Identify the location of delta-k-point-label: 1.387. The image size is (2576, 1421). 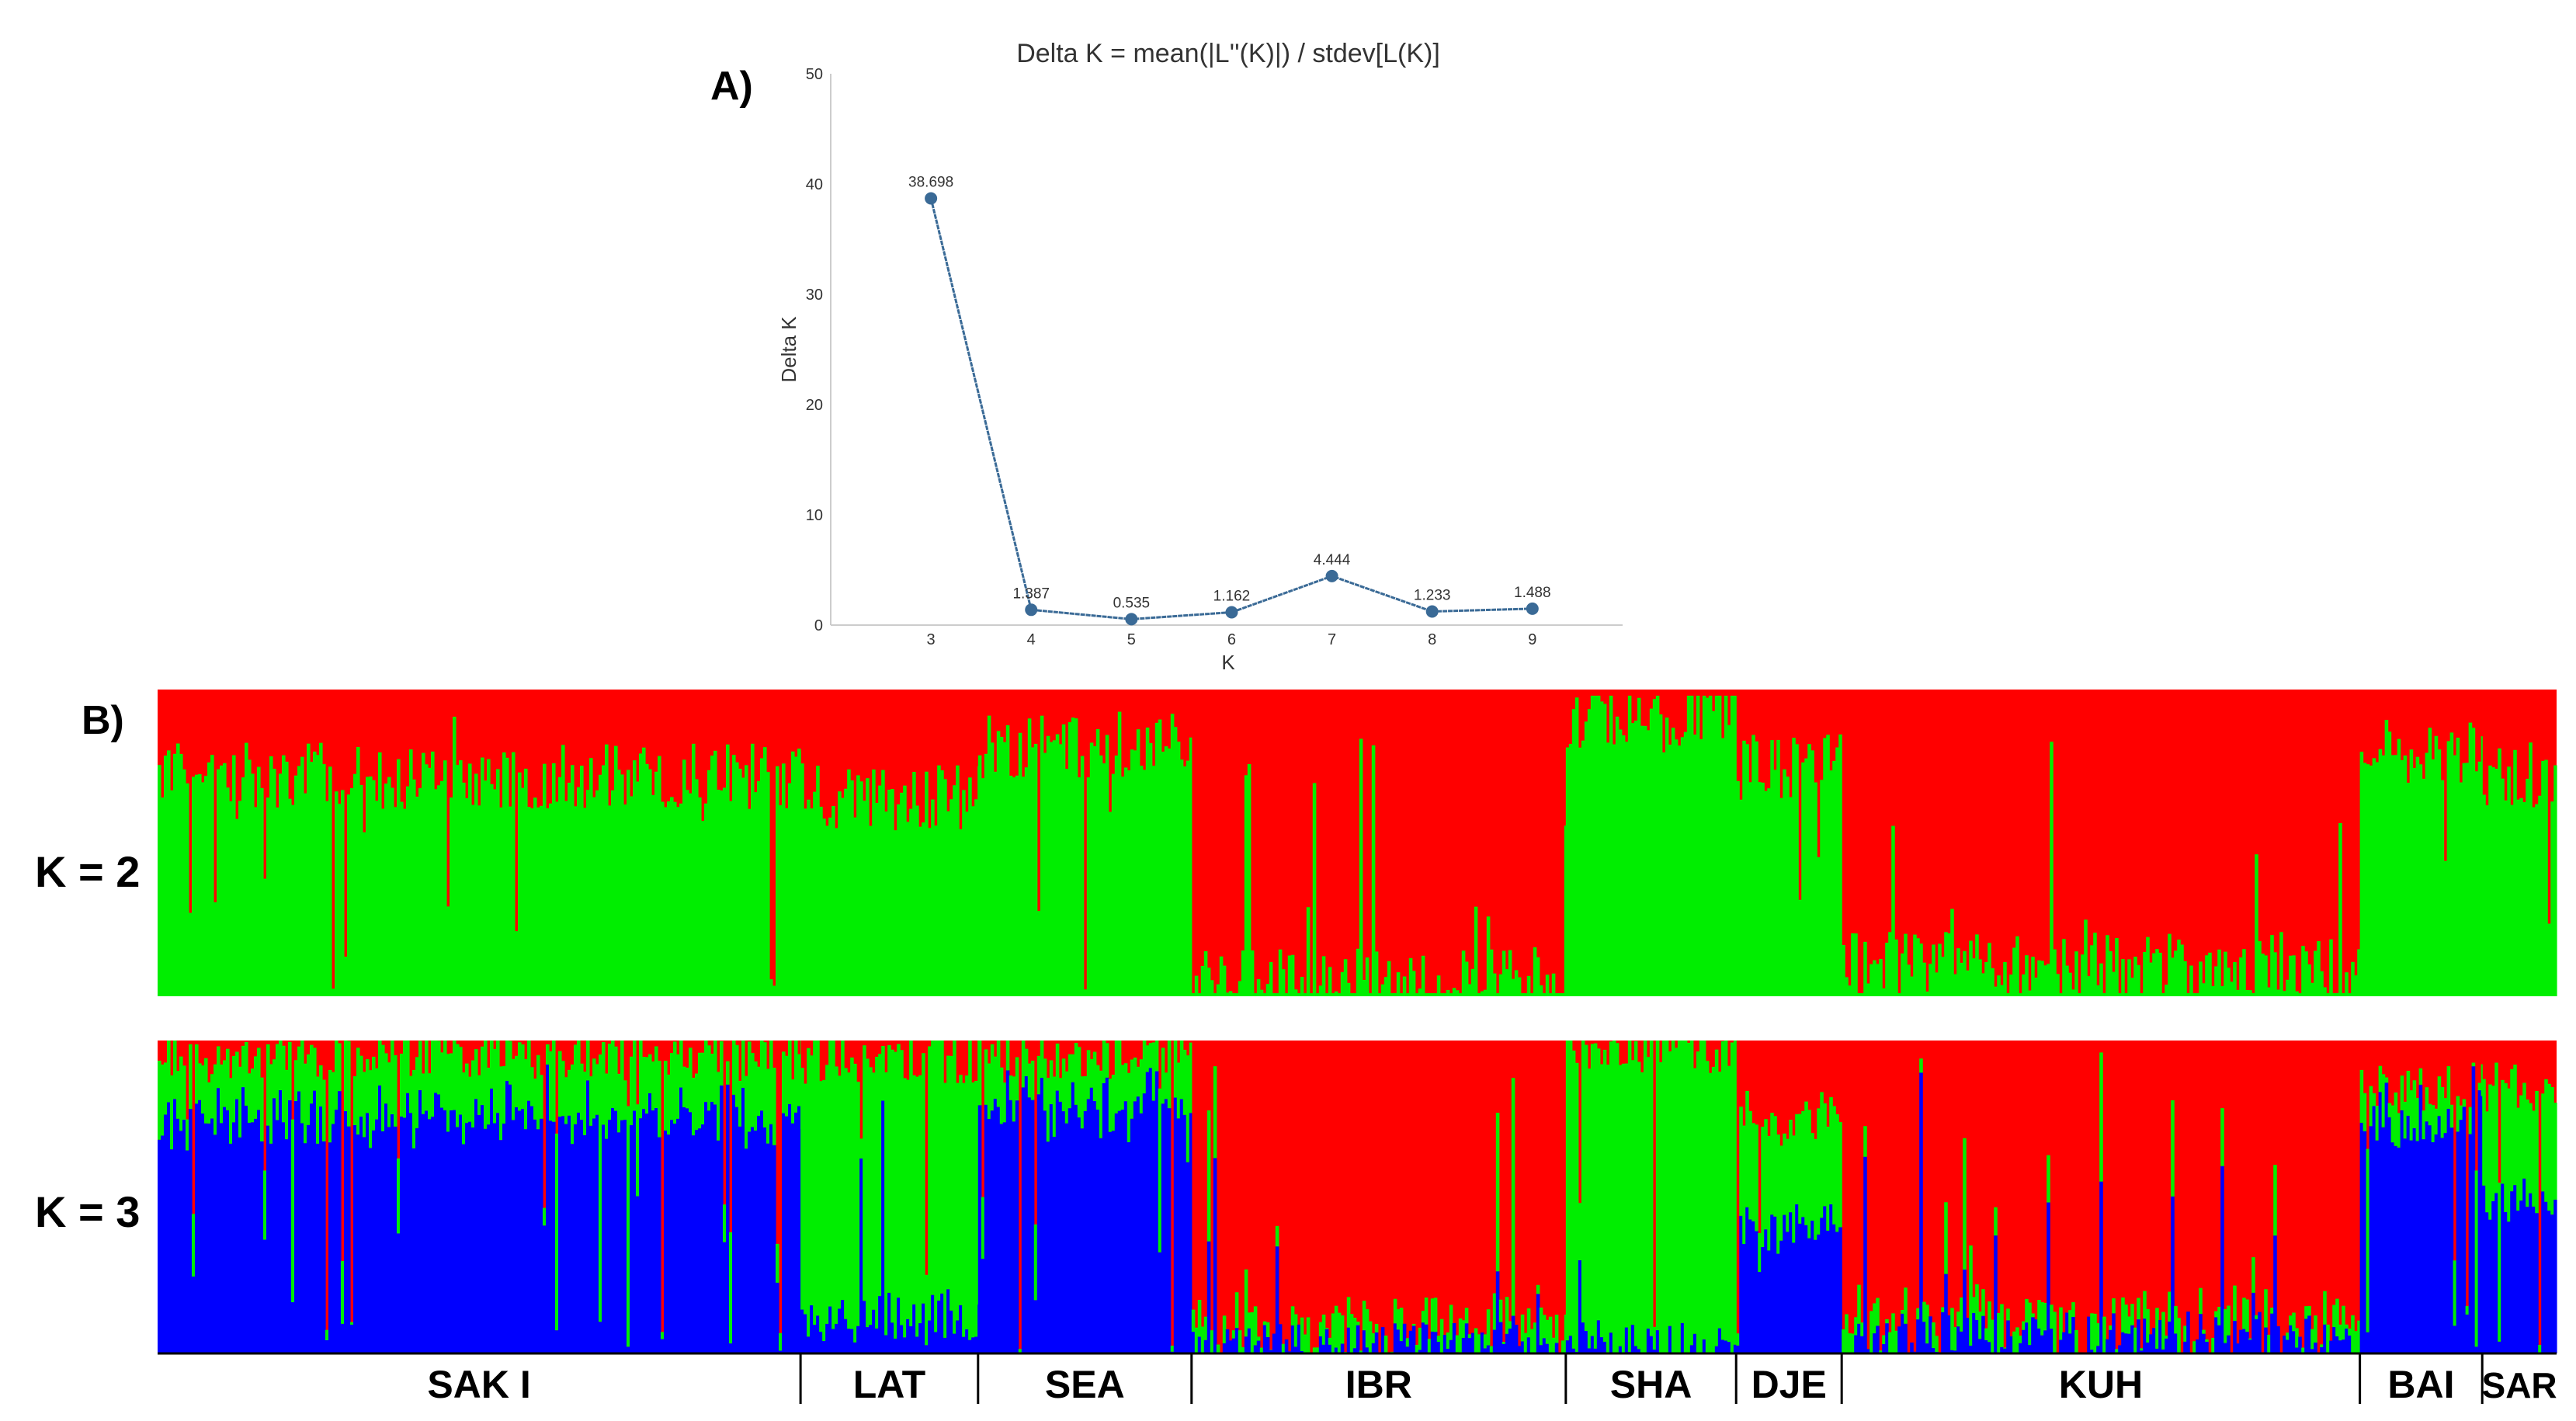
(1031, 593).